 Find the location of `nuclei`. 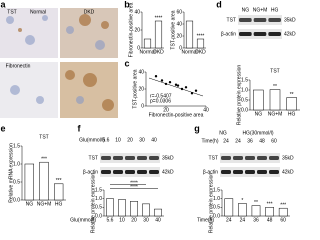

nuclei is located at coordinates (55, 59).